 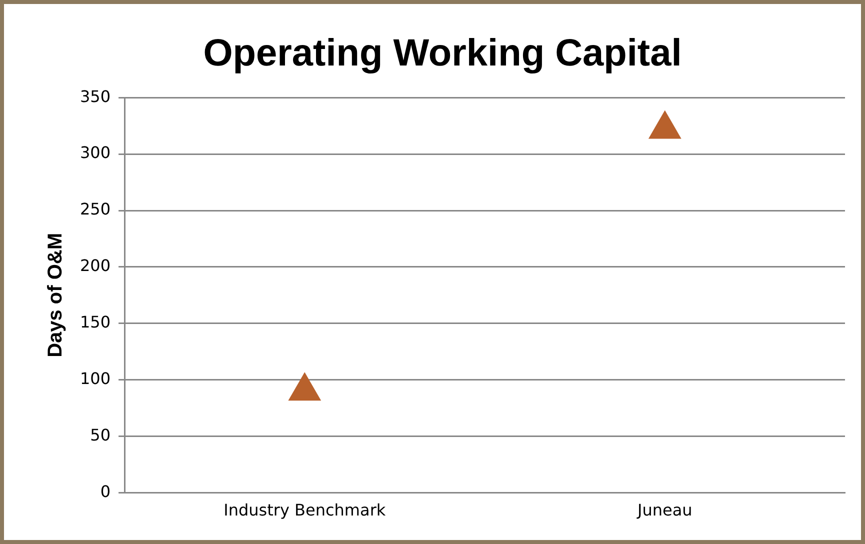 I want to click on y-tick-label: 150, so click(x=95, y=322).